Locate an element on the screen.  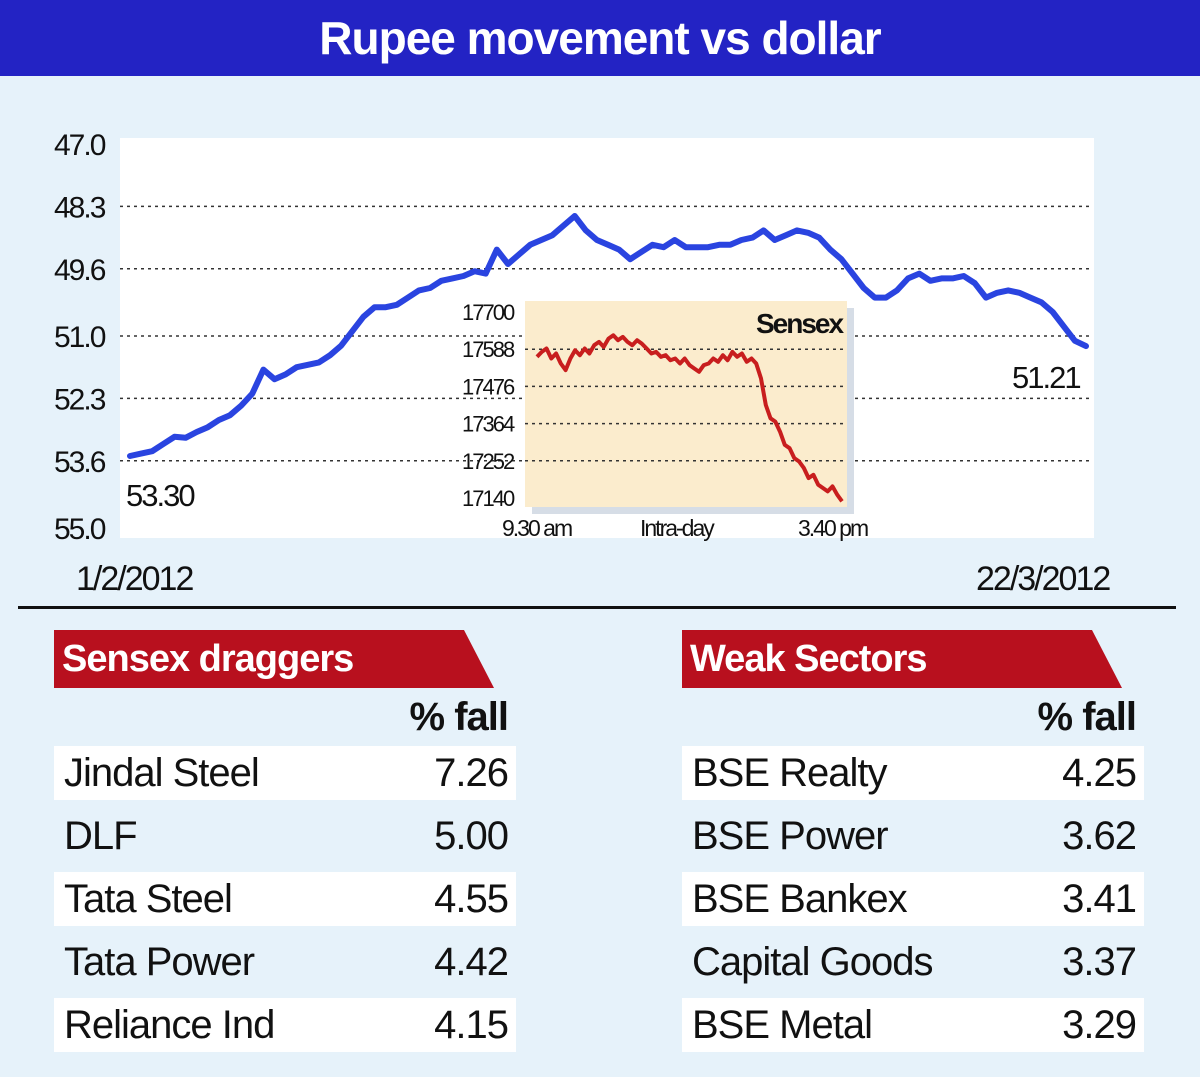
row-value: 4.42 is located at coordinates (471, 961).